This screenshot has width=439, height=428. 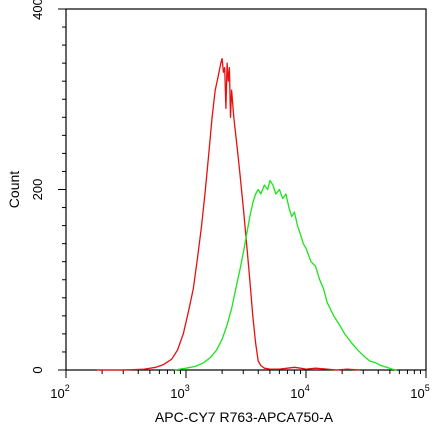 What do you see at coordinates (37, 369) in the screenshot?
I see `y-tick-label: 0` at bounding box center [37, 369].